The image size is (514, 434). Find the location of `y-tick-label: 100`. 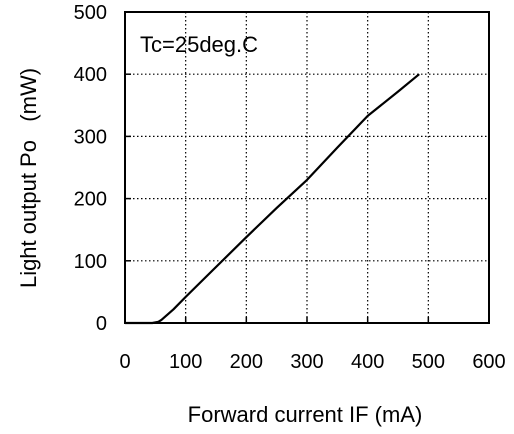

y-tick-label: 100 is located at coordinates (90, 262).